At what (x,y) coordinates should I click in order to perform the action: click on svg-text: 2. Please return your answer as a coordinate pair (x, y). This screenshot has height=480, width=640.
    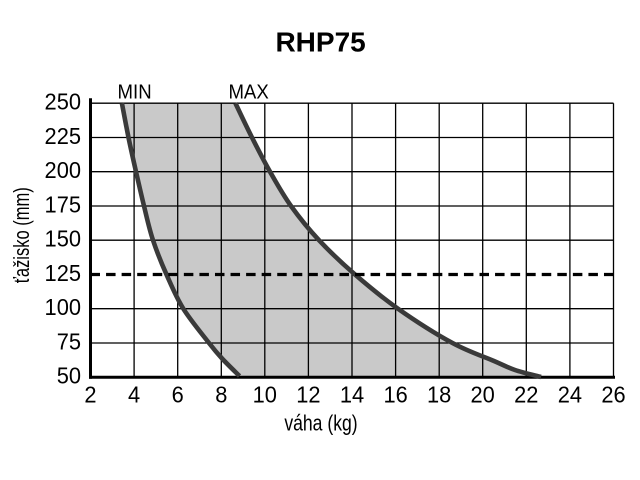
    Looking at the image, I should click on (90, 395).